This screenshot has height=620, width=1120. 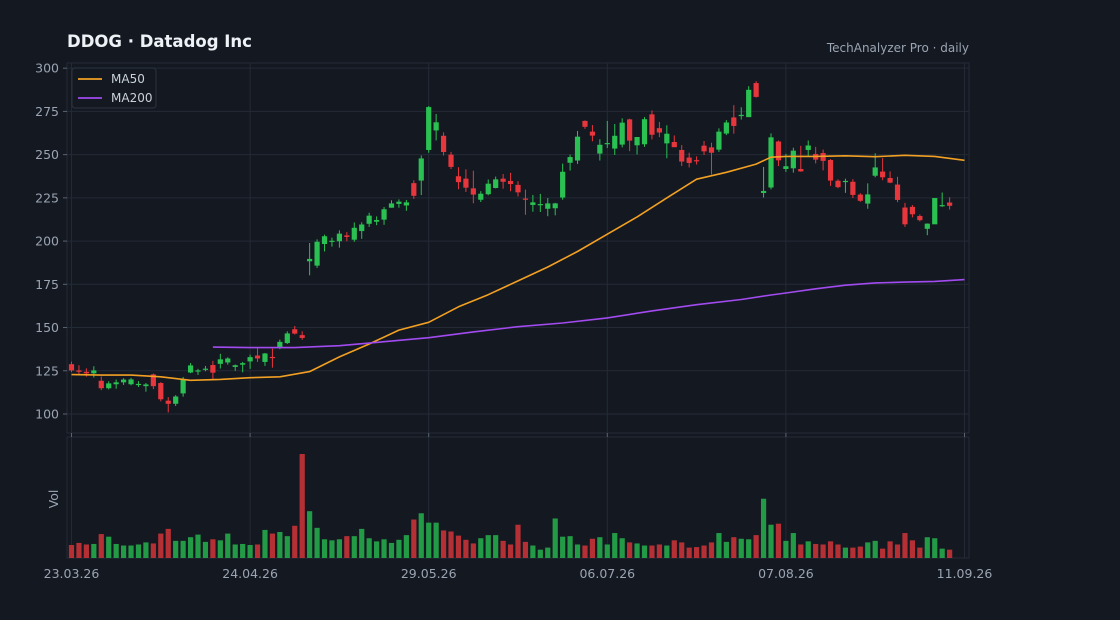 What do you see at coordinates (53, 499) in the screenshot?
I see `volume-axis-label: Vol` at bounding box center [53, 499].